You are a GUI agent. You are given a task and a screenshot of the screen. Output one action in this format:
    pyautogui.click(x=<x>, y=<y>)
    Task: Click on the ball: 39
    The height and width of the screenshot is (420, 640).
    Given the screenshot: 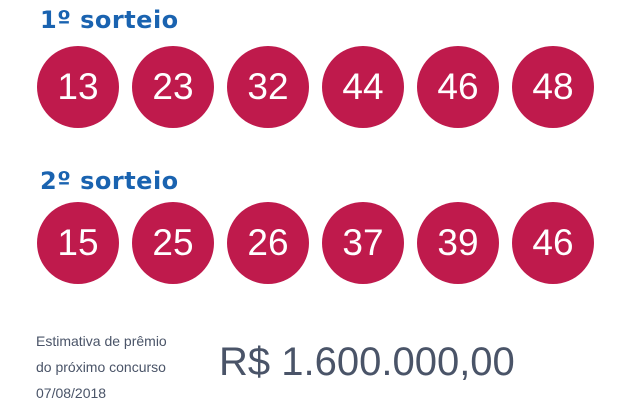 What is the action you would take?
    pyautogui.click(x=458, y=243)
    